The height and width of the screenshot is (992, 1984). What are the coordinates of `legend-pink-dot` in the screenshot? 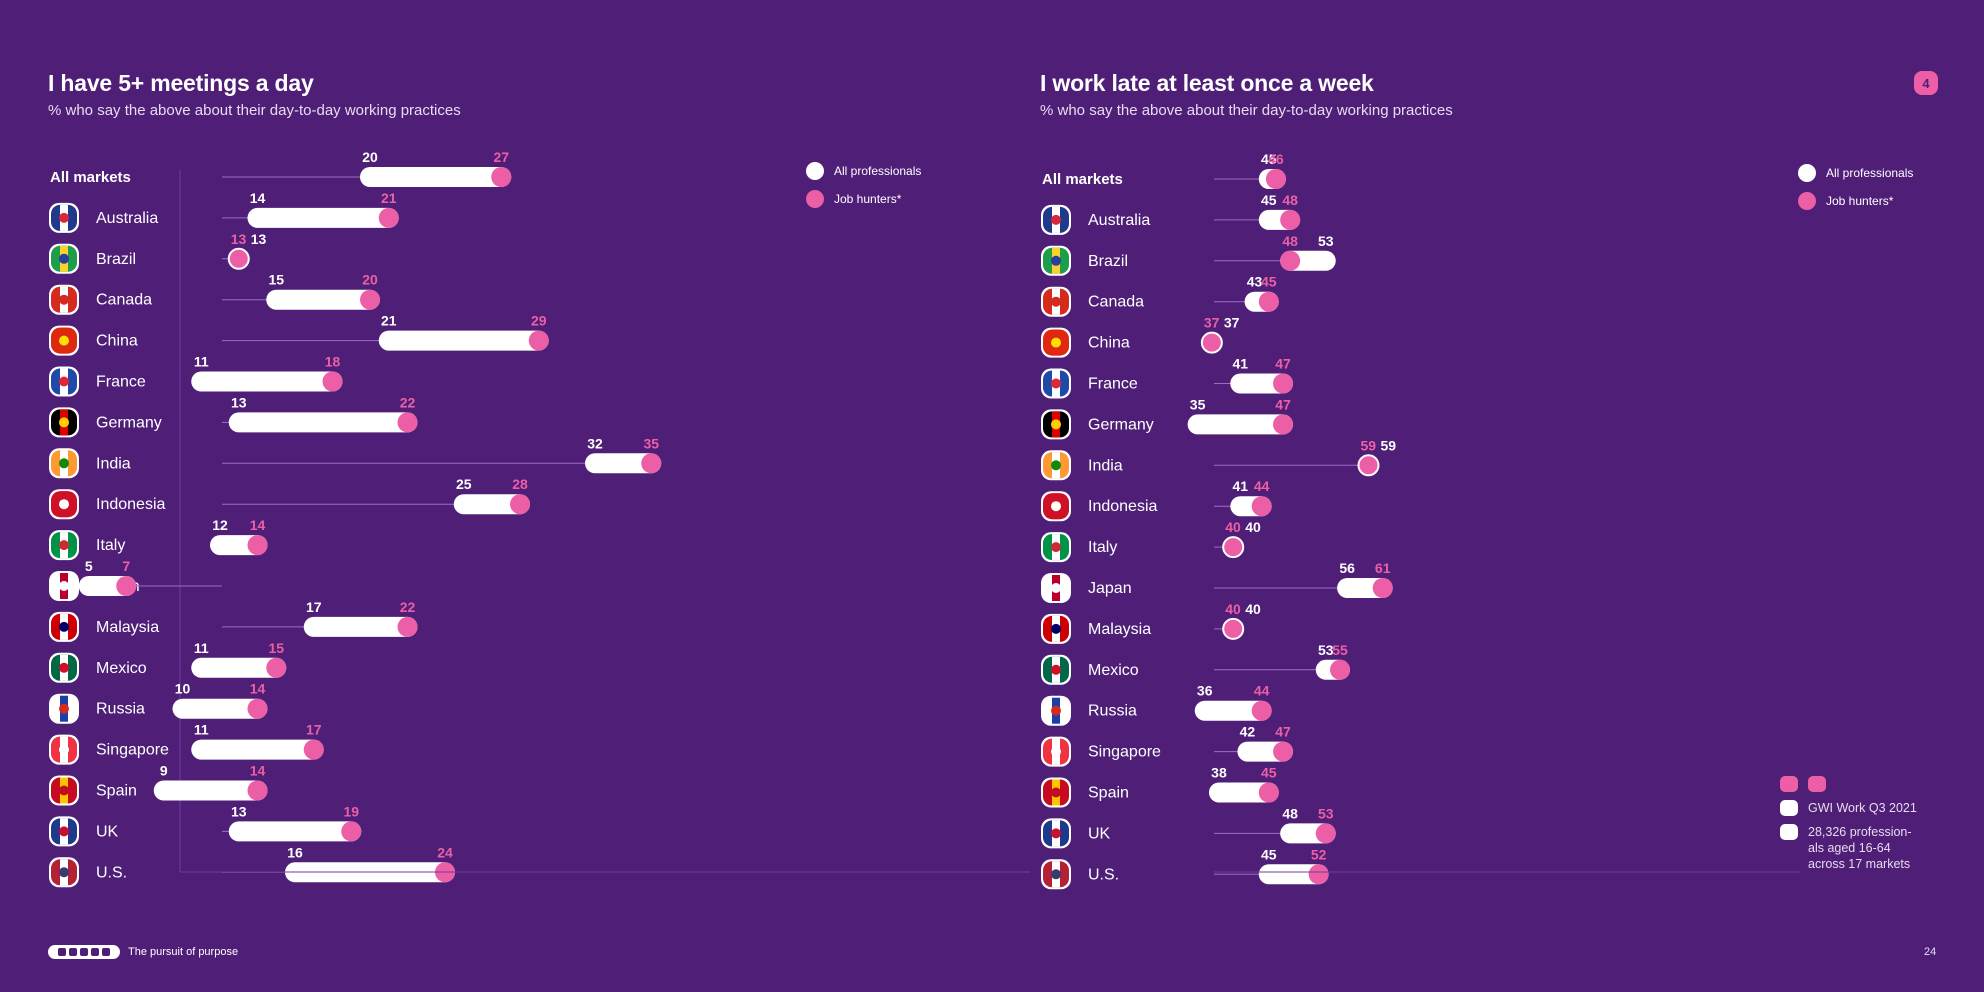 It's located at (815, 199).